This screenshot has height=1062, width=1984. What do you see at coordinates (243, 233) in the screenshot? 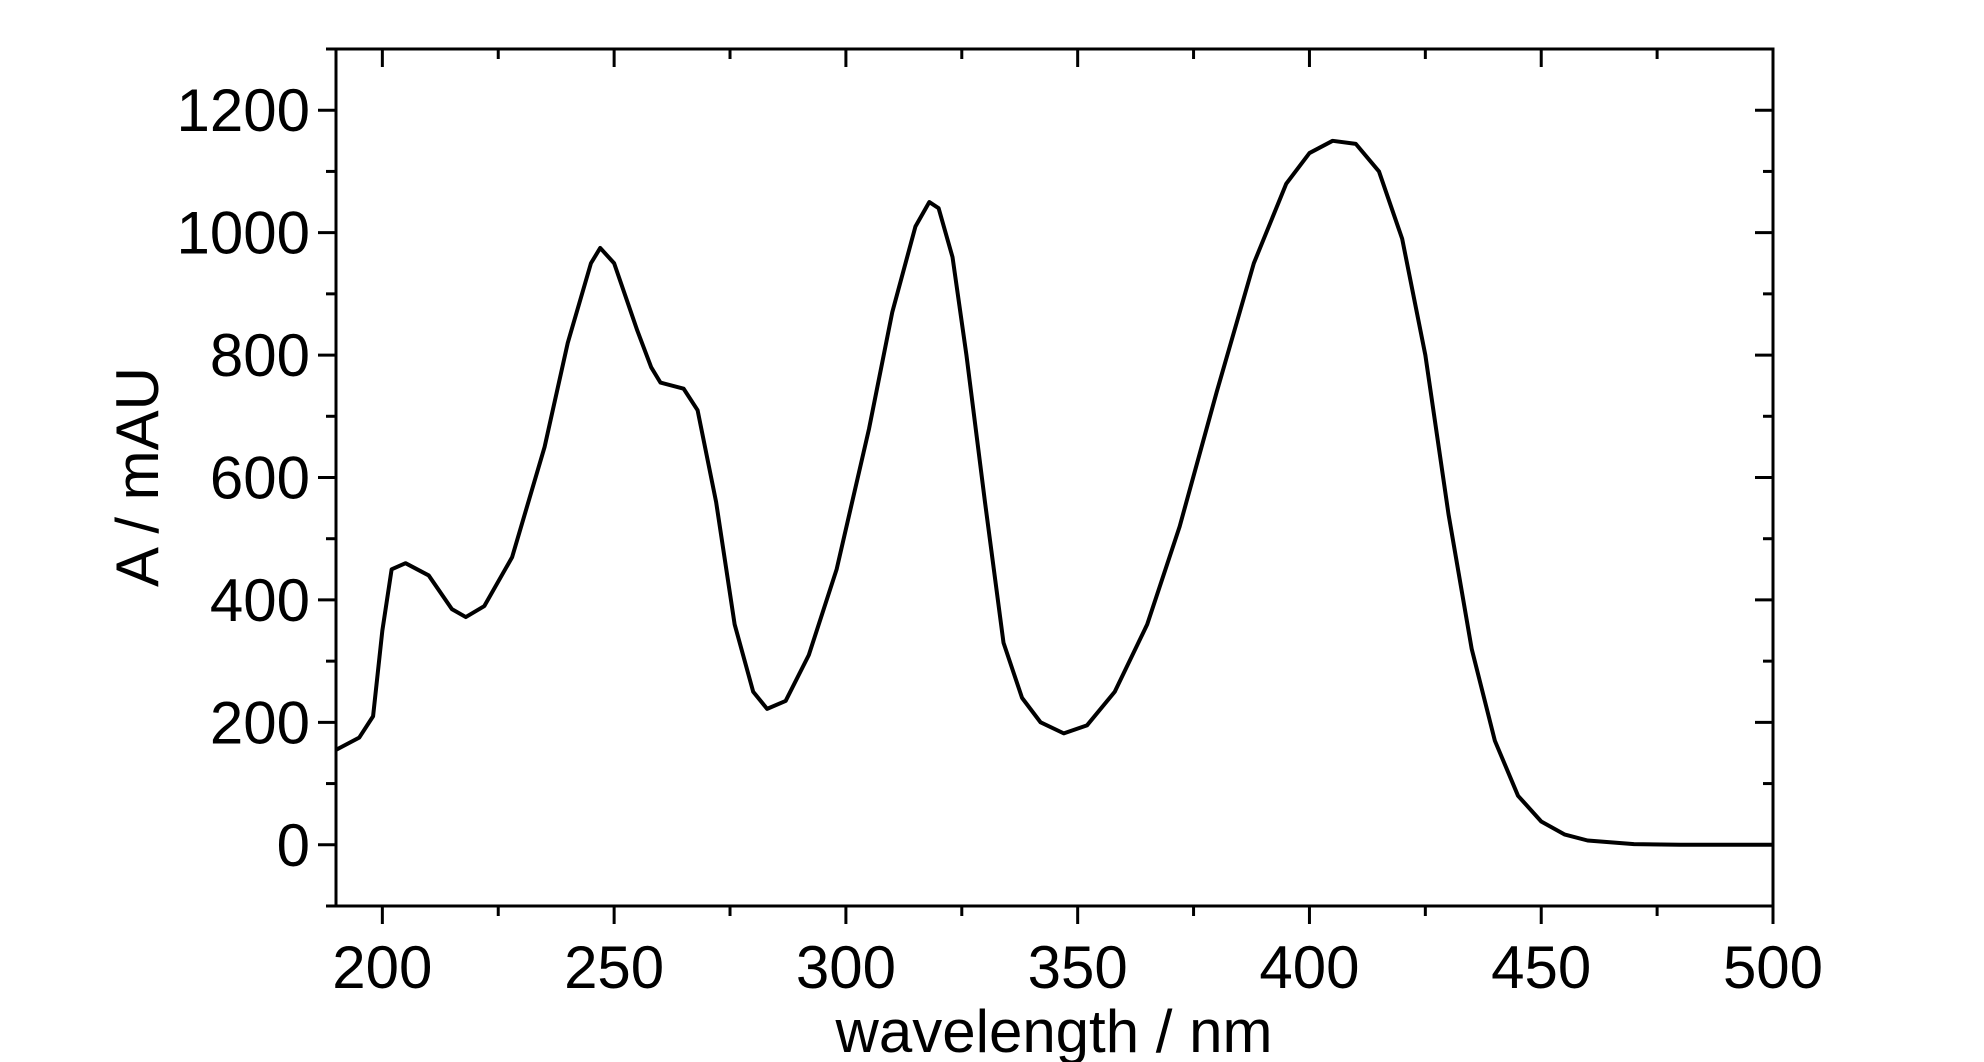
I see `y-tick-label: 1000` at bounding box center [243, 233].